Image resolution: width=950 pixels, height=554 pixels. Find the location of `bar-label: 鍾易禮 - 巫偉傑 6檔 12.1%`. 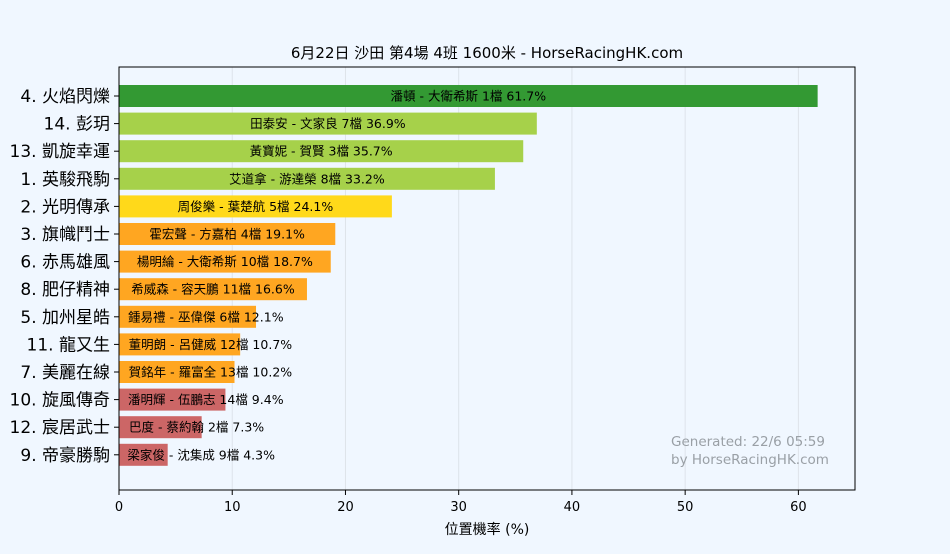

bar-label: 鍾易禮 - 巫偉傑 6檔 12.1% is located at coordinates (206, 316).